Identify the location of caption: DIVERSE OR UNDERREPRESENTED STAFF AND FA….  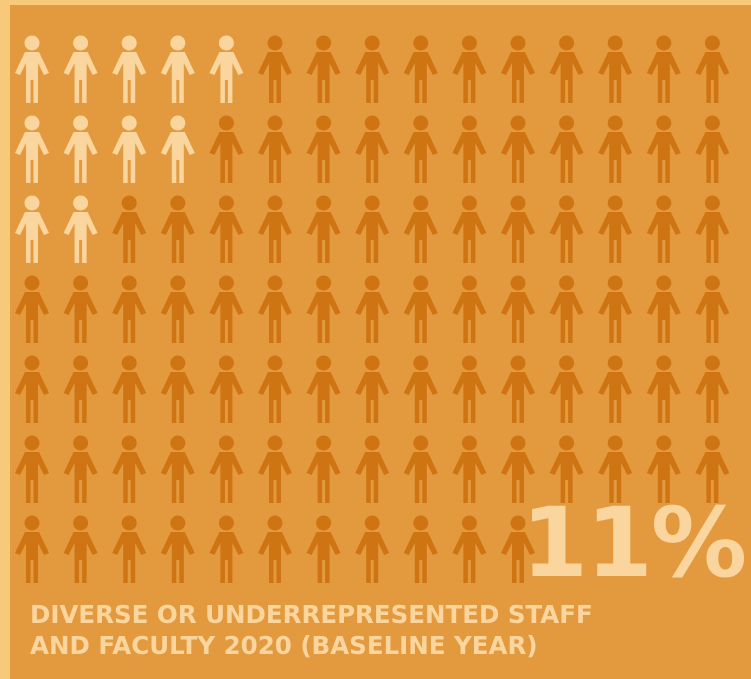
(390, 630).